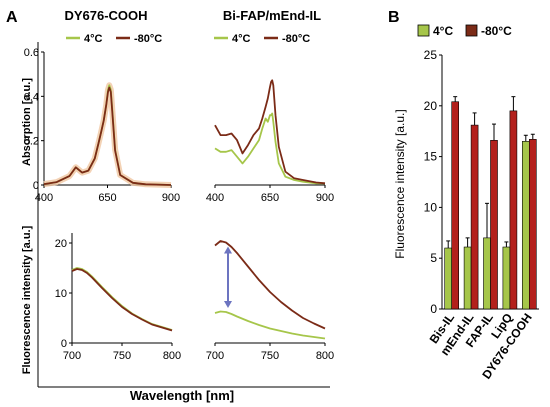 The height and width of the screenshot is (407, 550). I want to click on b-ytick-label: 20, so click(431, 106).